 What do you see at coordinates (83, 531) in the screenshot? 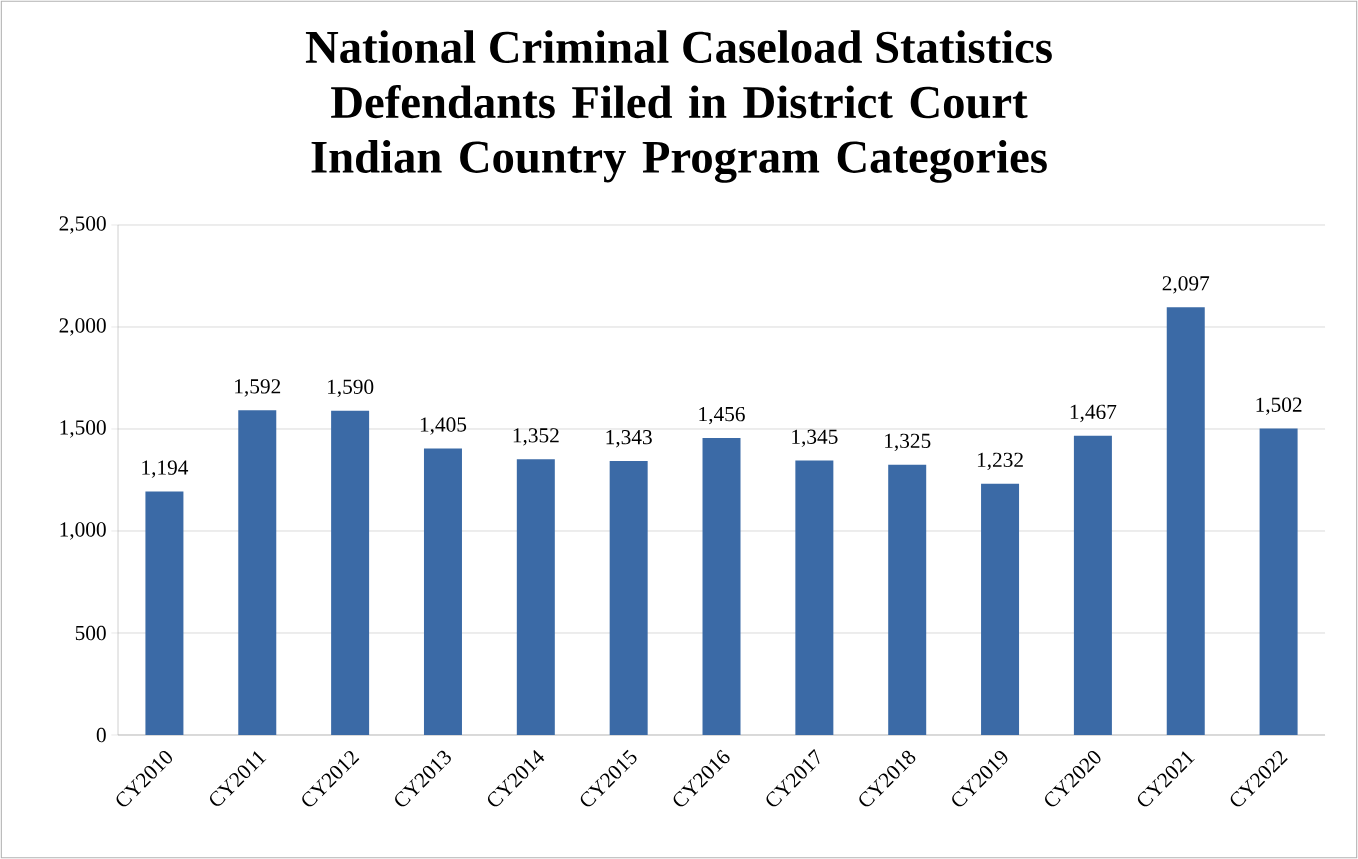
I see `y-tick-label: 1,000` at bounding box center [83, 531].